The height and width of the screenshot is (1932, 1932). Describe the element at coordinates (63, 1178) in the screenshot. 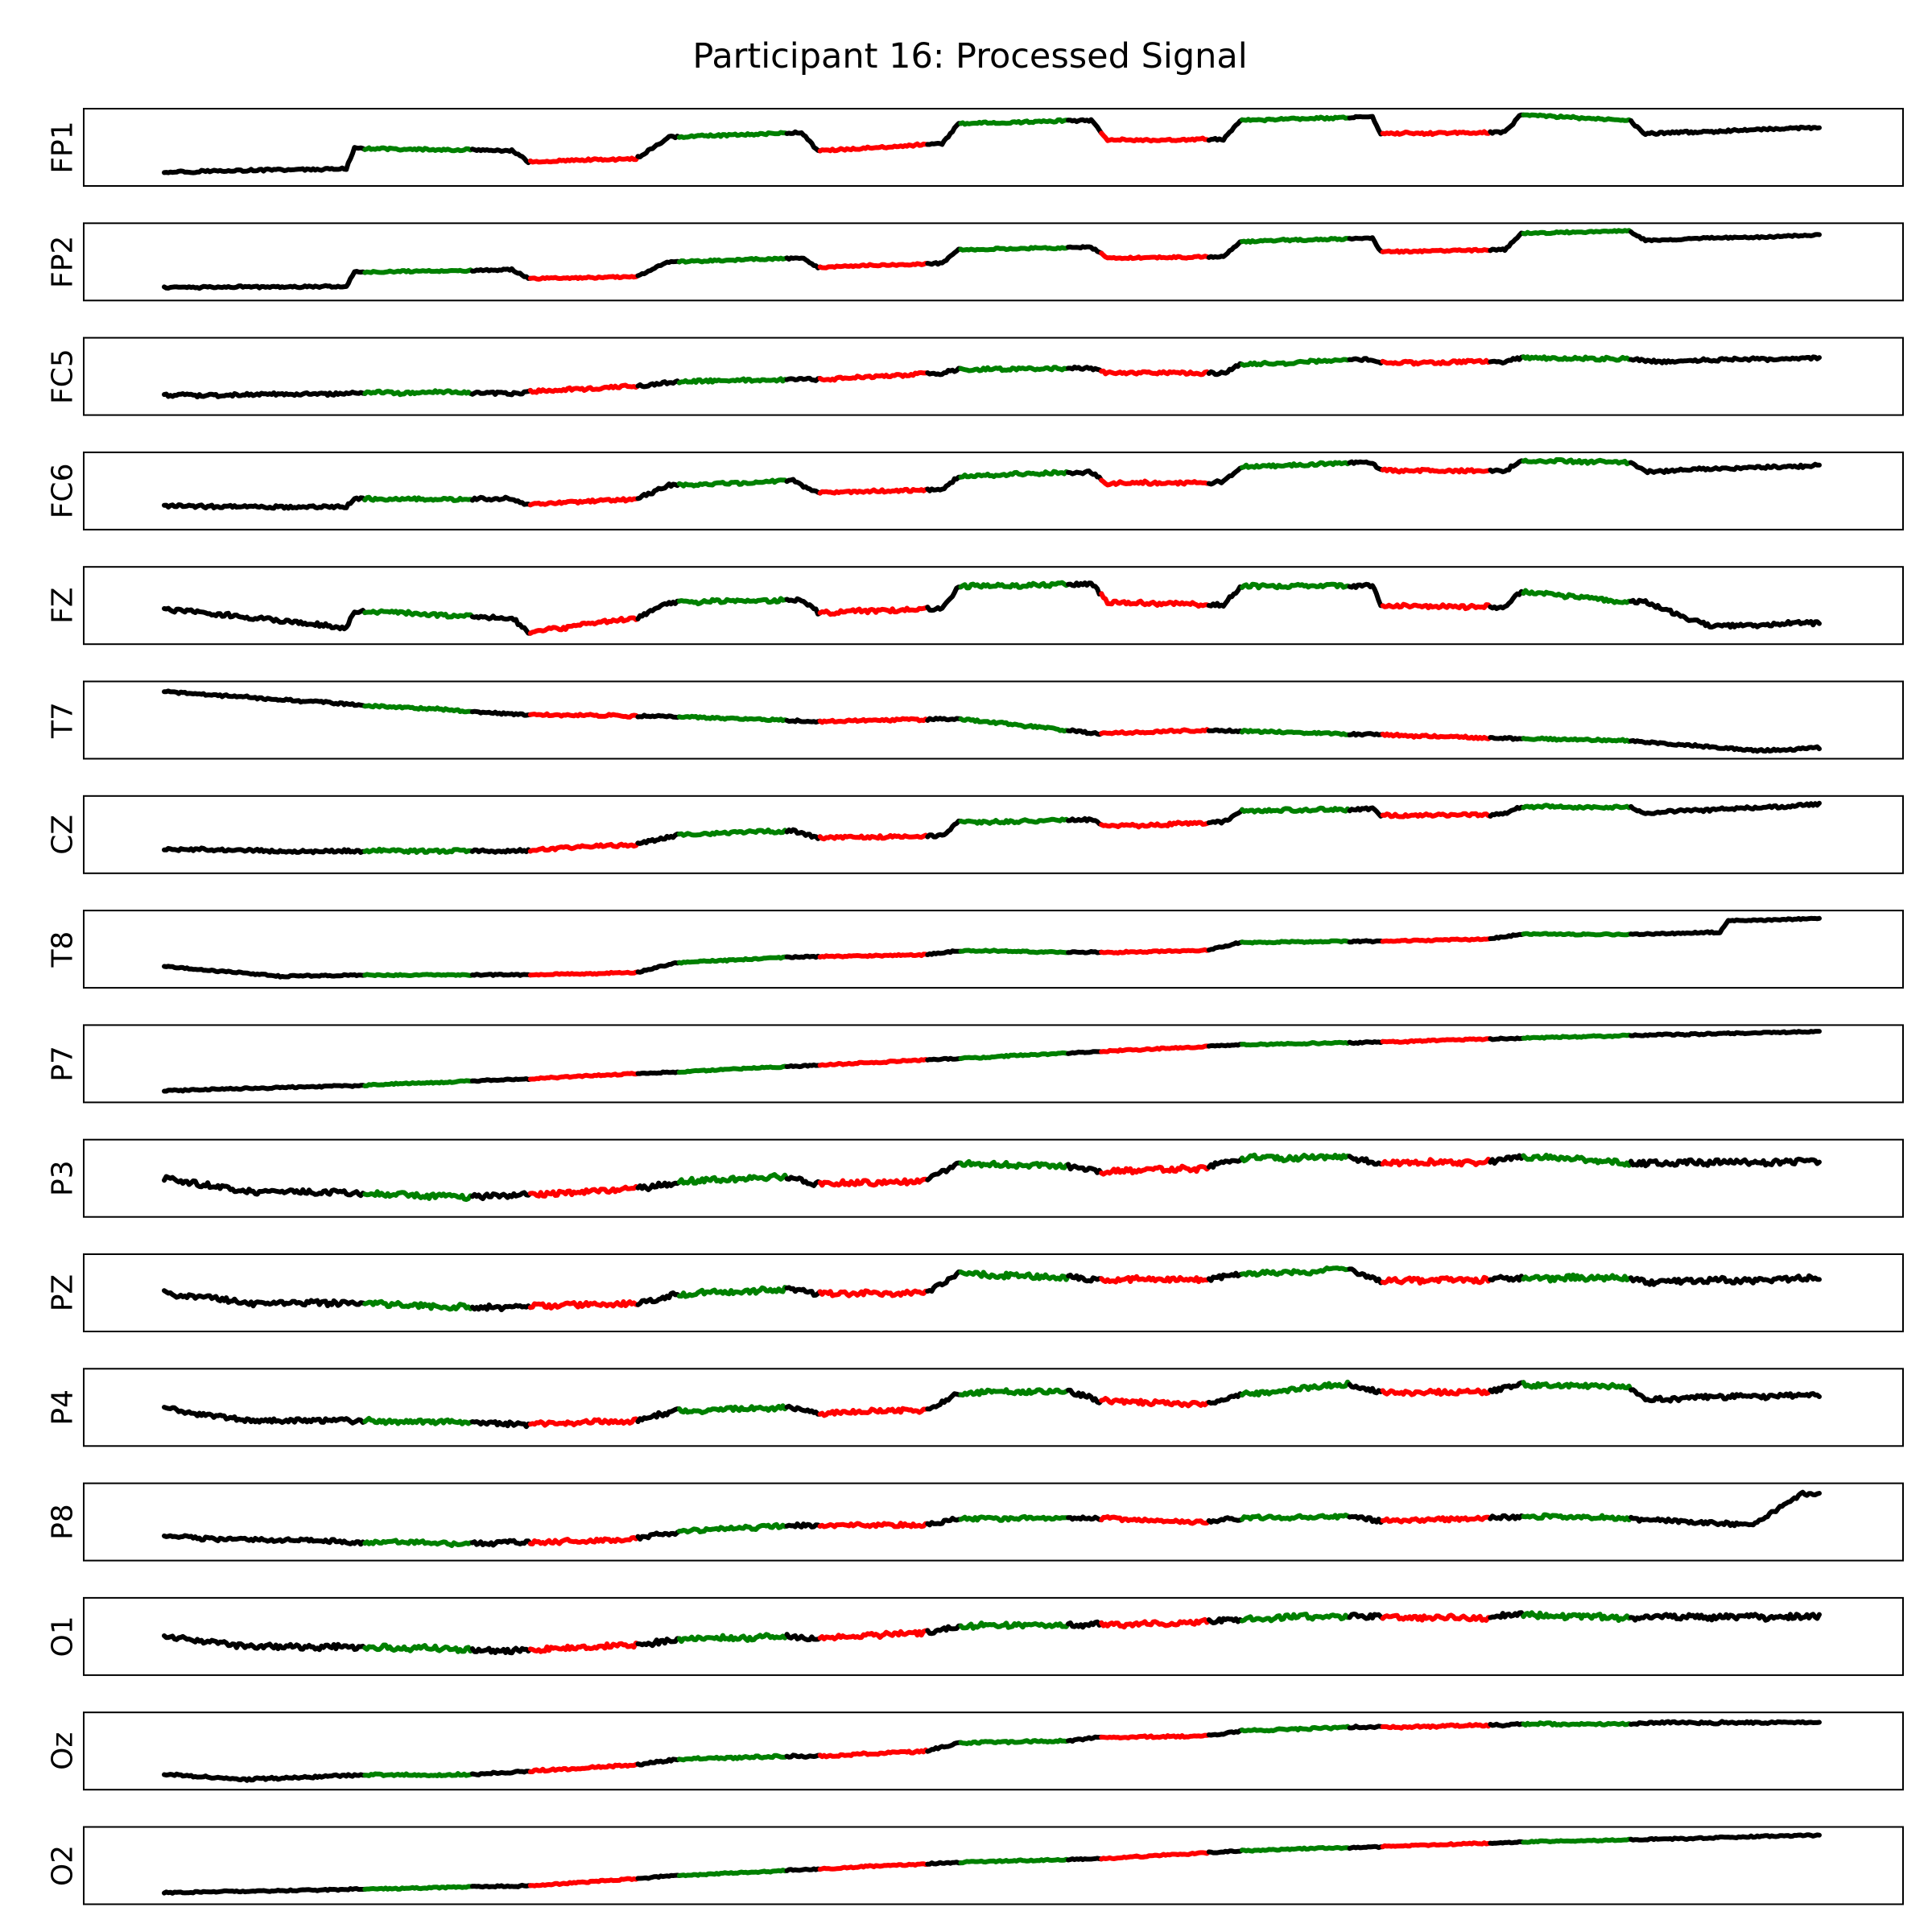

I see `channel-label: P3` at that location.